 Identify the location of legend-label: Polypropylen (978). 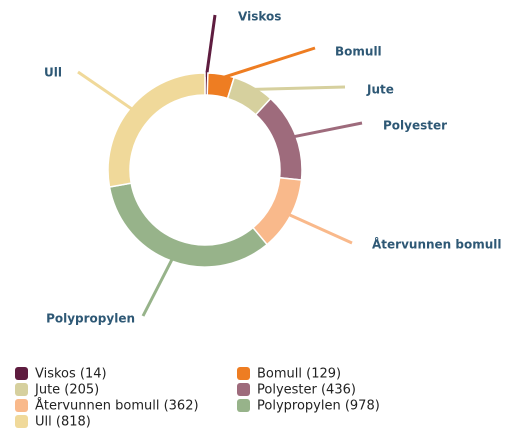
(318, 406).